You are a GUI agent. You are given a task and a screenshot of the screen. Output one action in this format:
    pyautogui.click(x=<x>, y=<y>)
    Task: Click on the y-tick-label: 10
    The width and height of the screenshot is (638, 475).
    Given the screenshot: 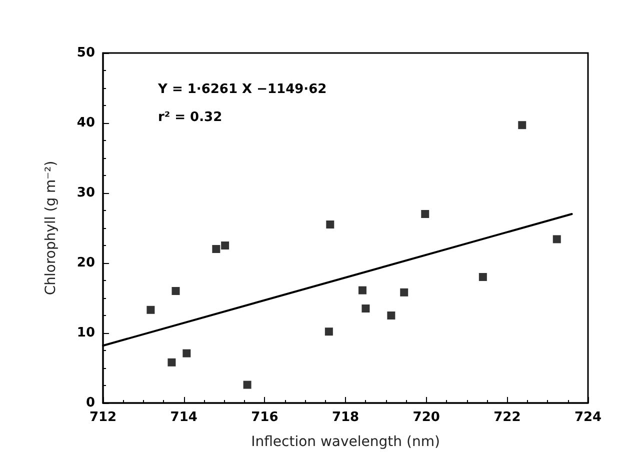 What is the action you would take?
    pyautogui.click(x=85, y=333)
    